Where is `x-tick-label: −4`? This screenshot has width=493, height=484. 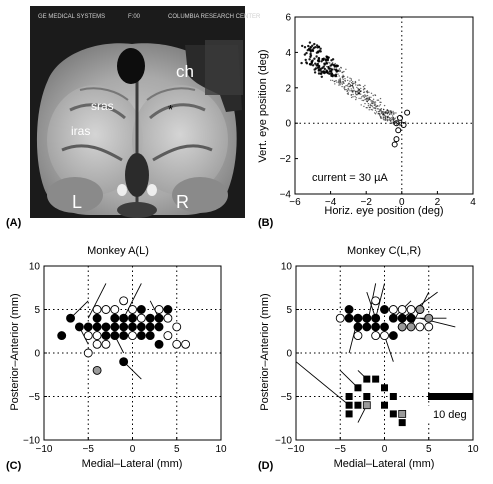 x-tick-label: −4 is located at coordinates (331, 202).